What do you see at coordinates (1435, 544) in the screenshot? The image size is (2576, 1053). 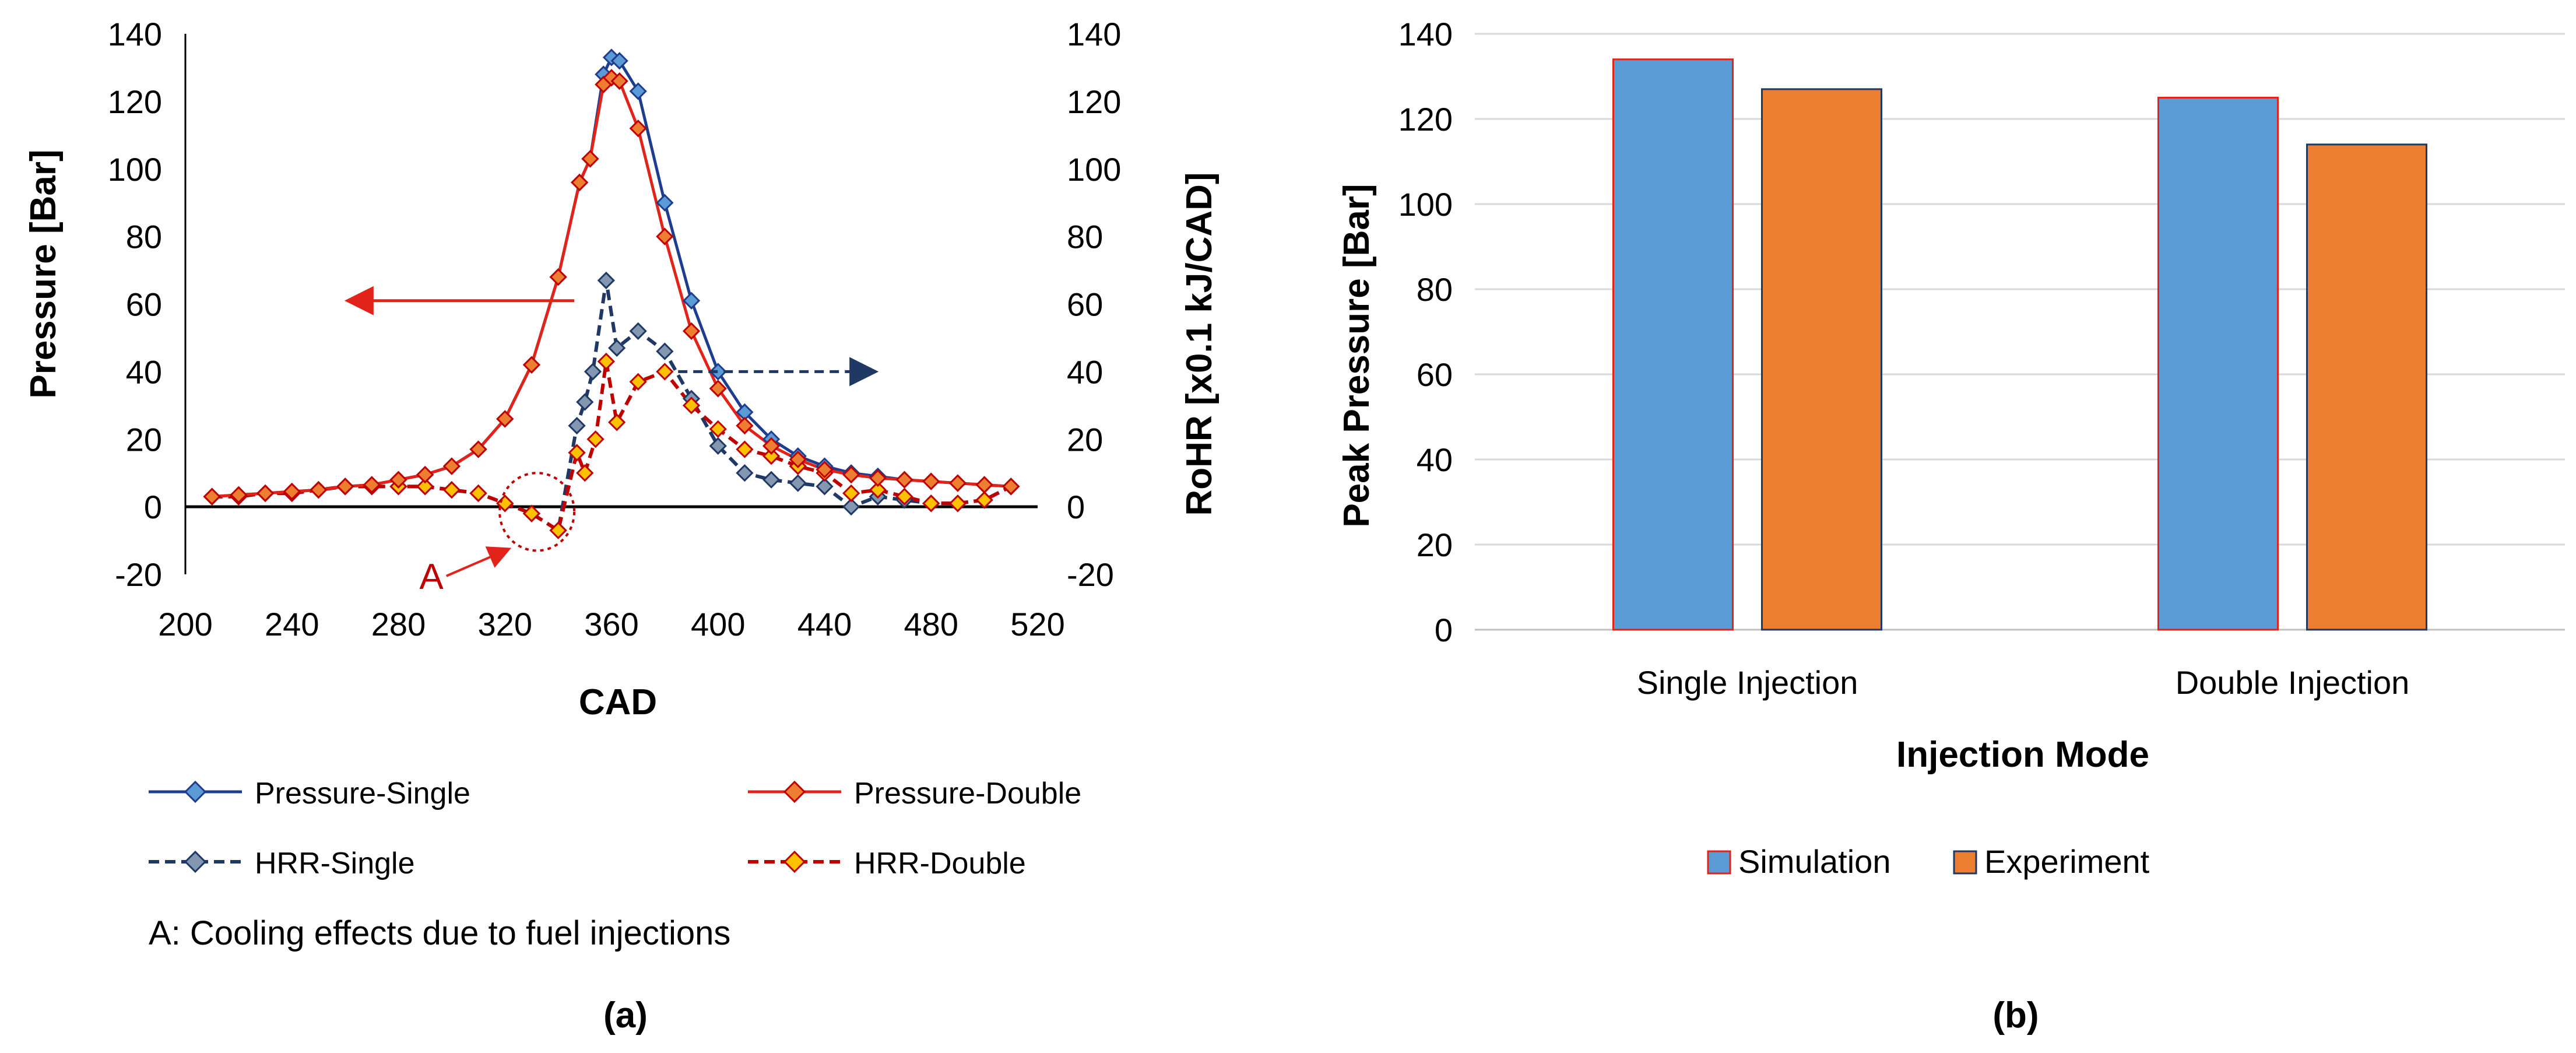 I see `bar-y-tick-label: 20` at bounding box center [1435, 544].